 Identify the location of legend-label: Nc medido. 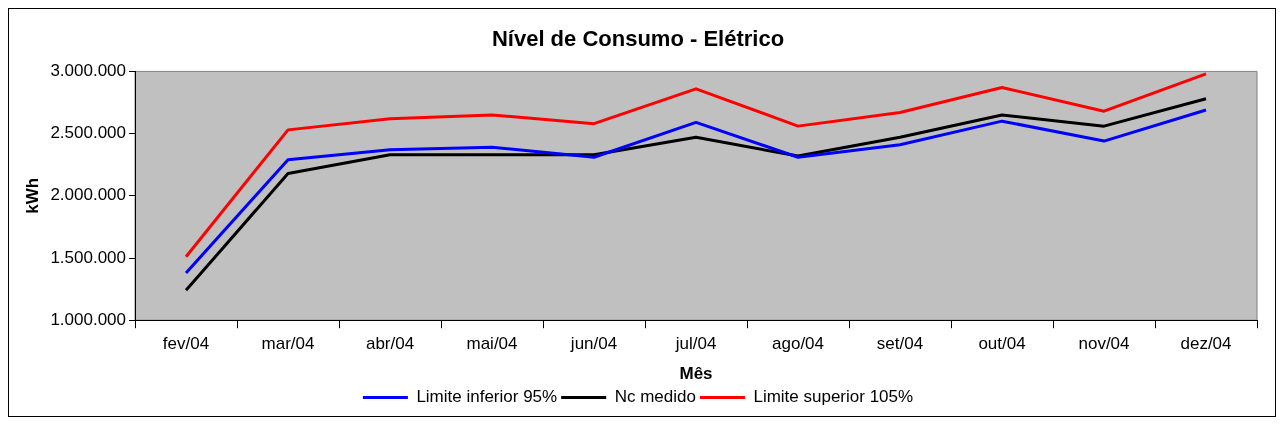
(655, 397).